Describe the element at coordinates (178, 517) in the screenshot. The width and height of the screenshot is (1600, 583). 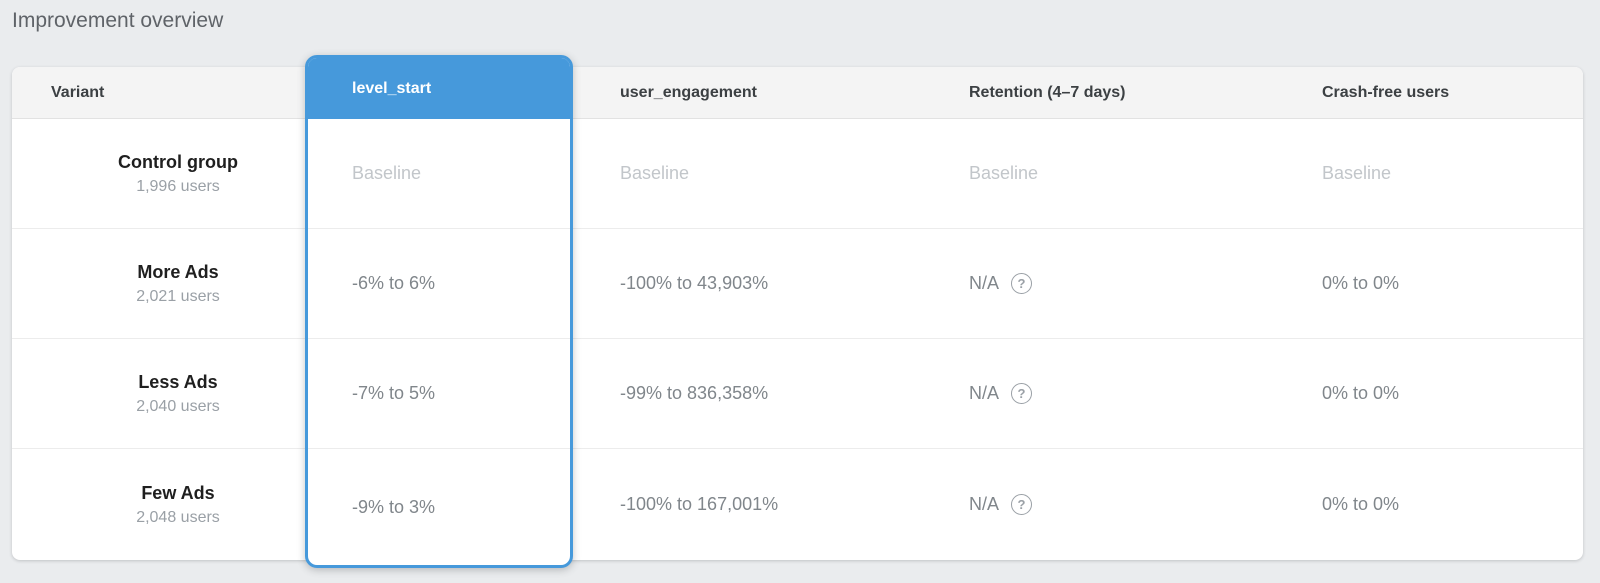
I see `variant-user-count: 2,048 users` at that location.